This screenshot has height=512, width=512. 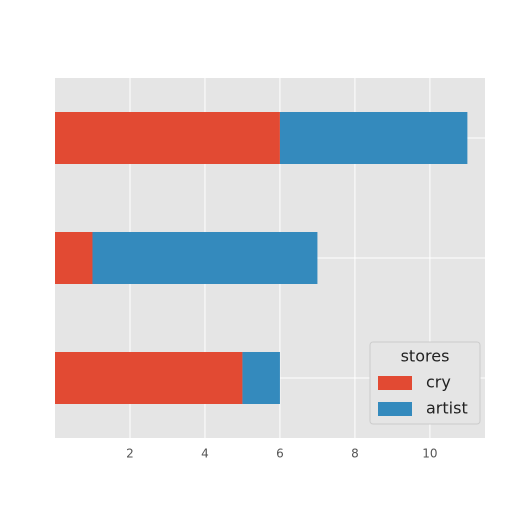 I want to click on x-tick-label: 6, so click(x=280, y=454).